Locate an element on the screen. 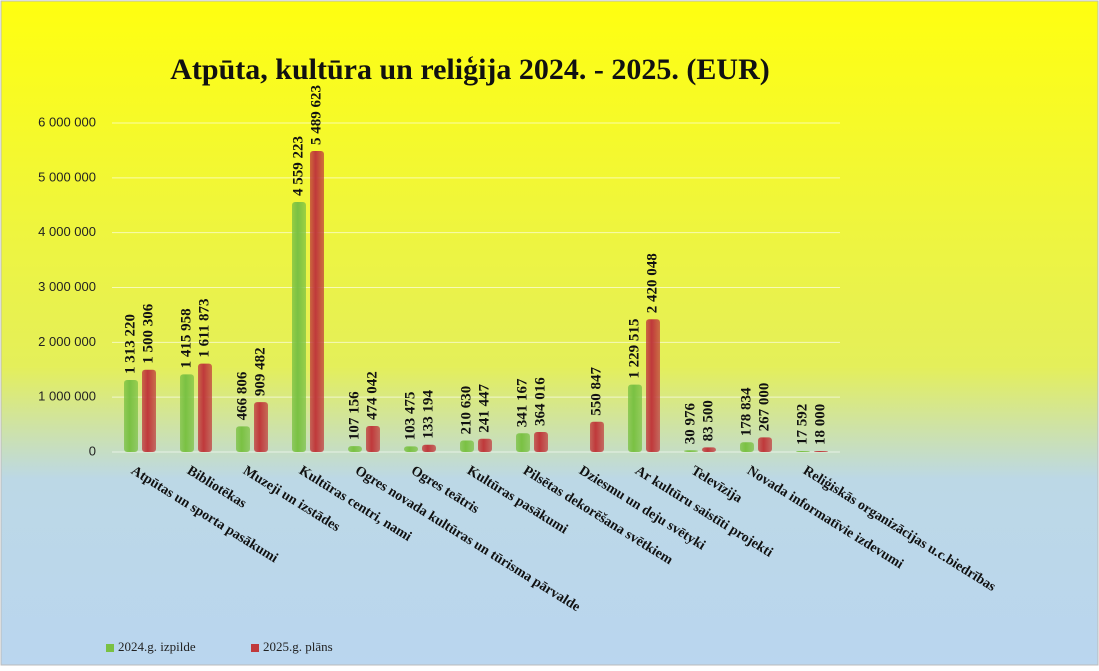 This screenshot has height=671, width=1099. value-label: 474 042 is located at coordinates (372, 395).